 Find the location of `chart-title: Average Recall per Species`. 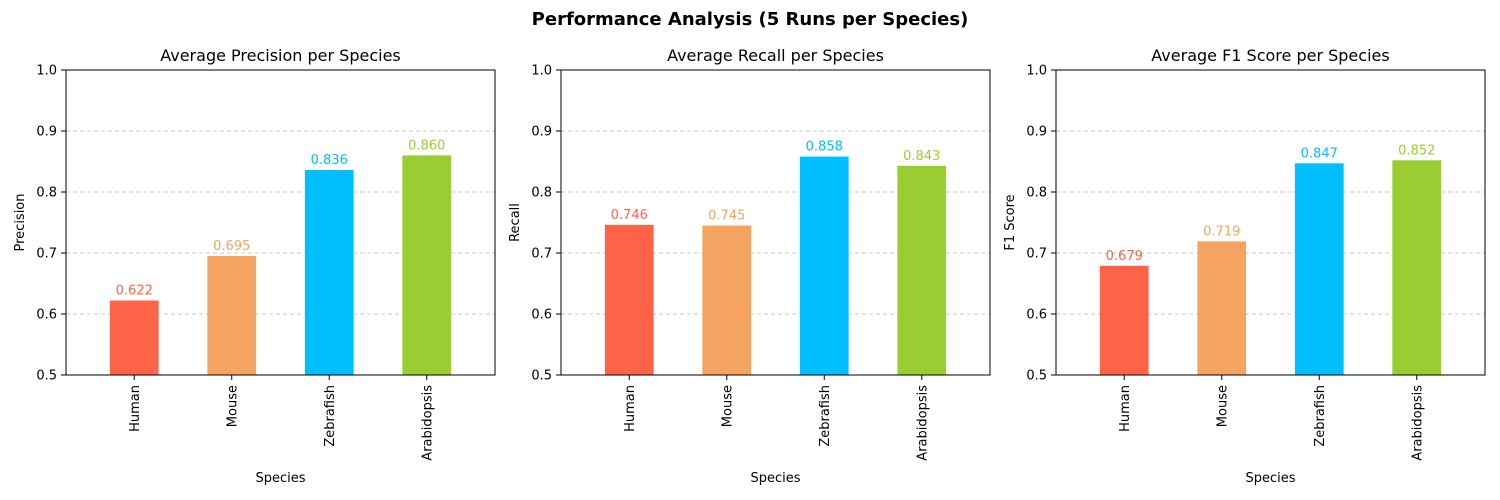

chart-title: Average Recall per Species is located at coordinates (775, 55).